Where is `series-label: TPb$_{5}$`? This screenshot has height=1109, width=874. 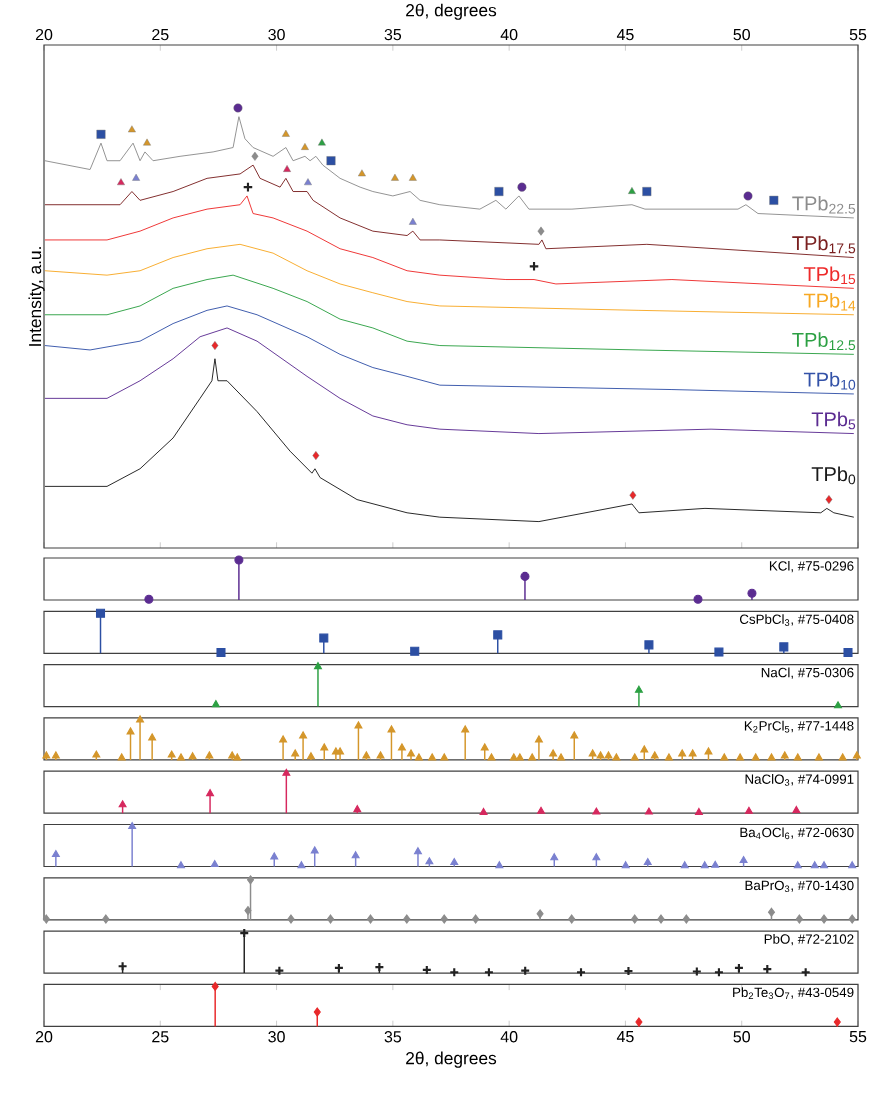
series-label: TPb$_{5}$ is located at coordinates (833, 420).